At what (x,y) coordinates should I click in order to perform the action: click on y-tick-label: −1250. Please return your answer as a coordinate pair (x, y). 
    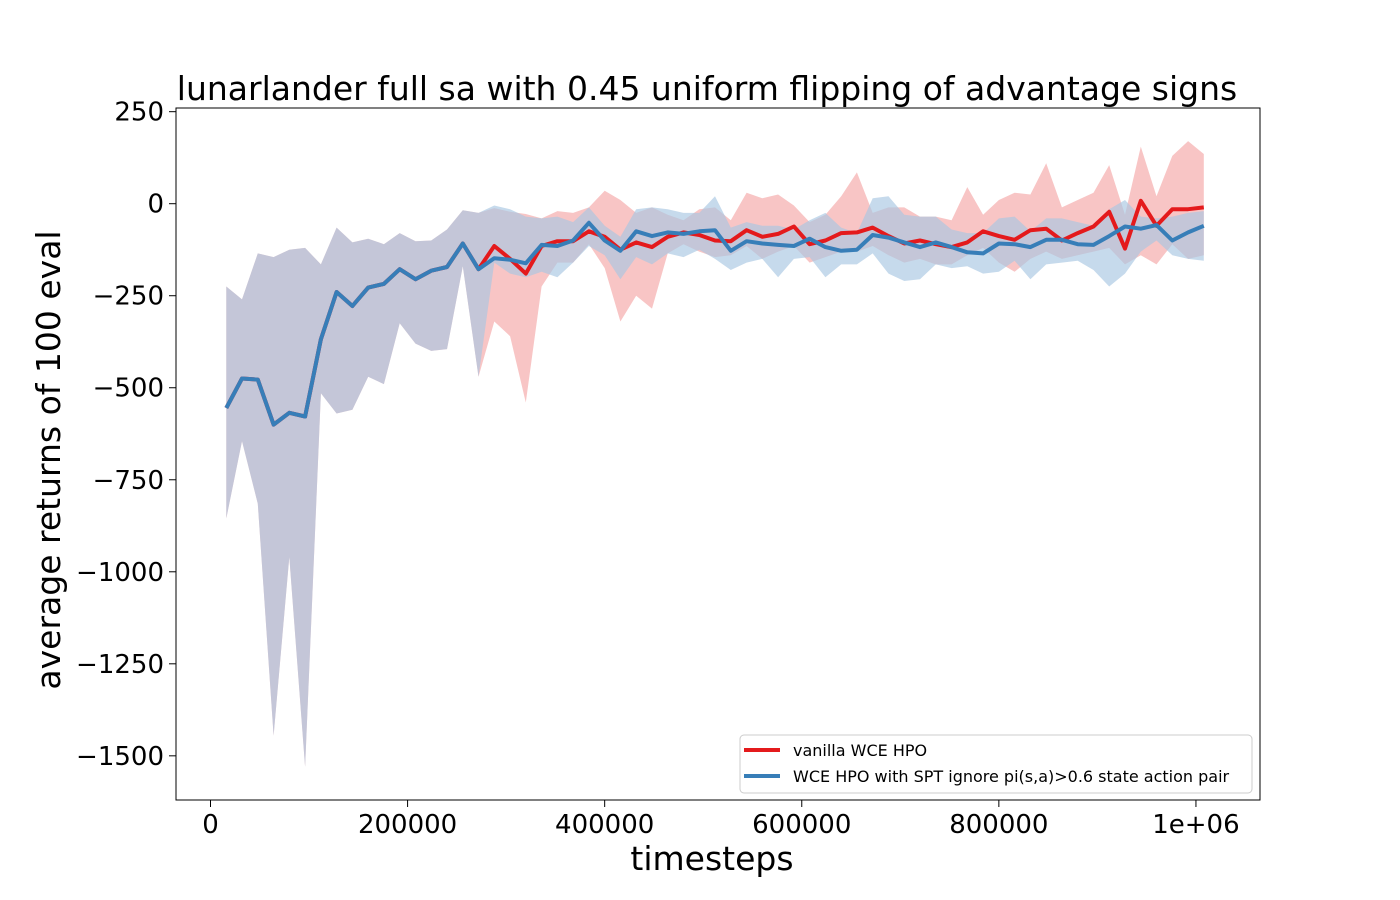
    Looking at the image, I should click on (120, 665).